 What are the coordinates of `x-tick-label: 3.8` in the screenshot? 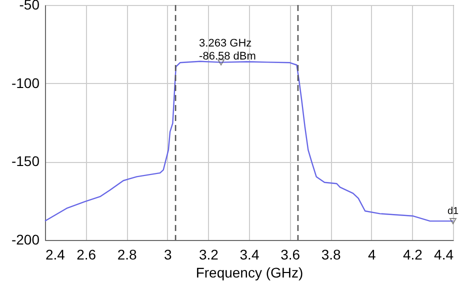 It's located at (331, 254).